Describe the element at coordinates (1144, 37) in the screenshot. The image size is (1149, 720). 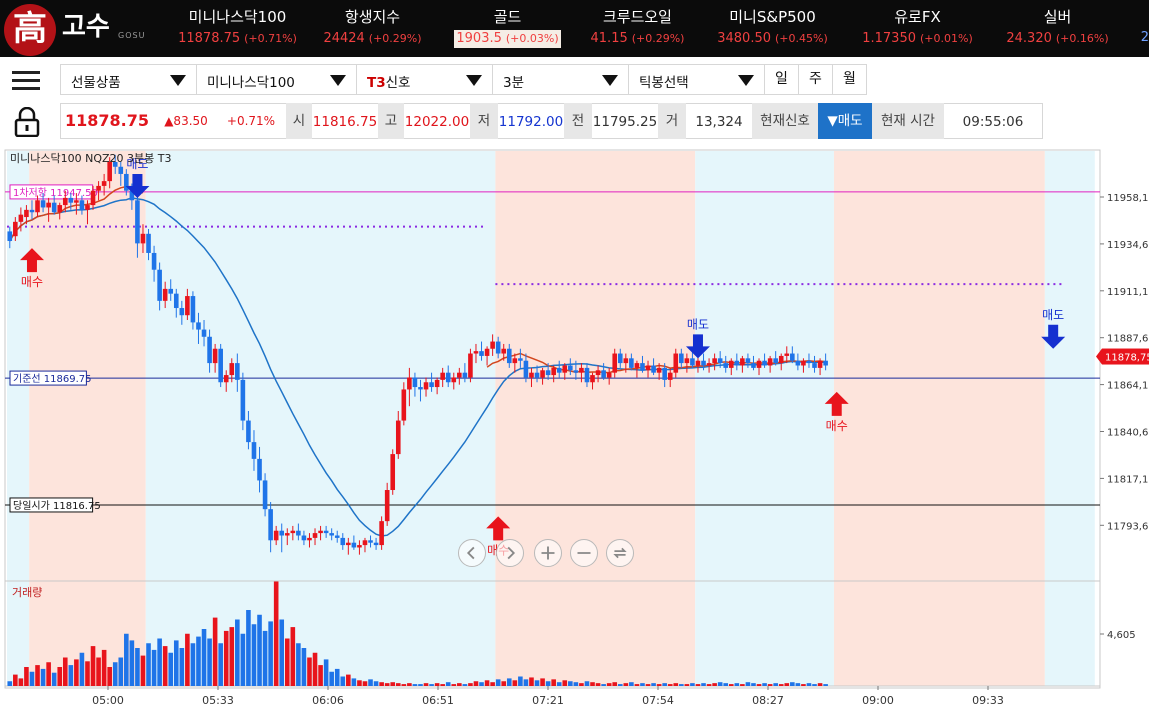
I see `ticker-overflow: 2` at that location.